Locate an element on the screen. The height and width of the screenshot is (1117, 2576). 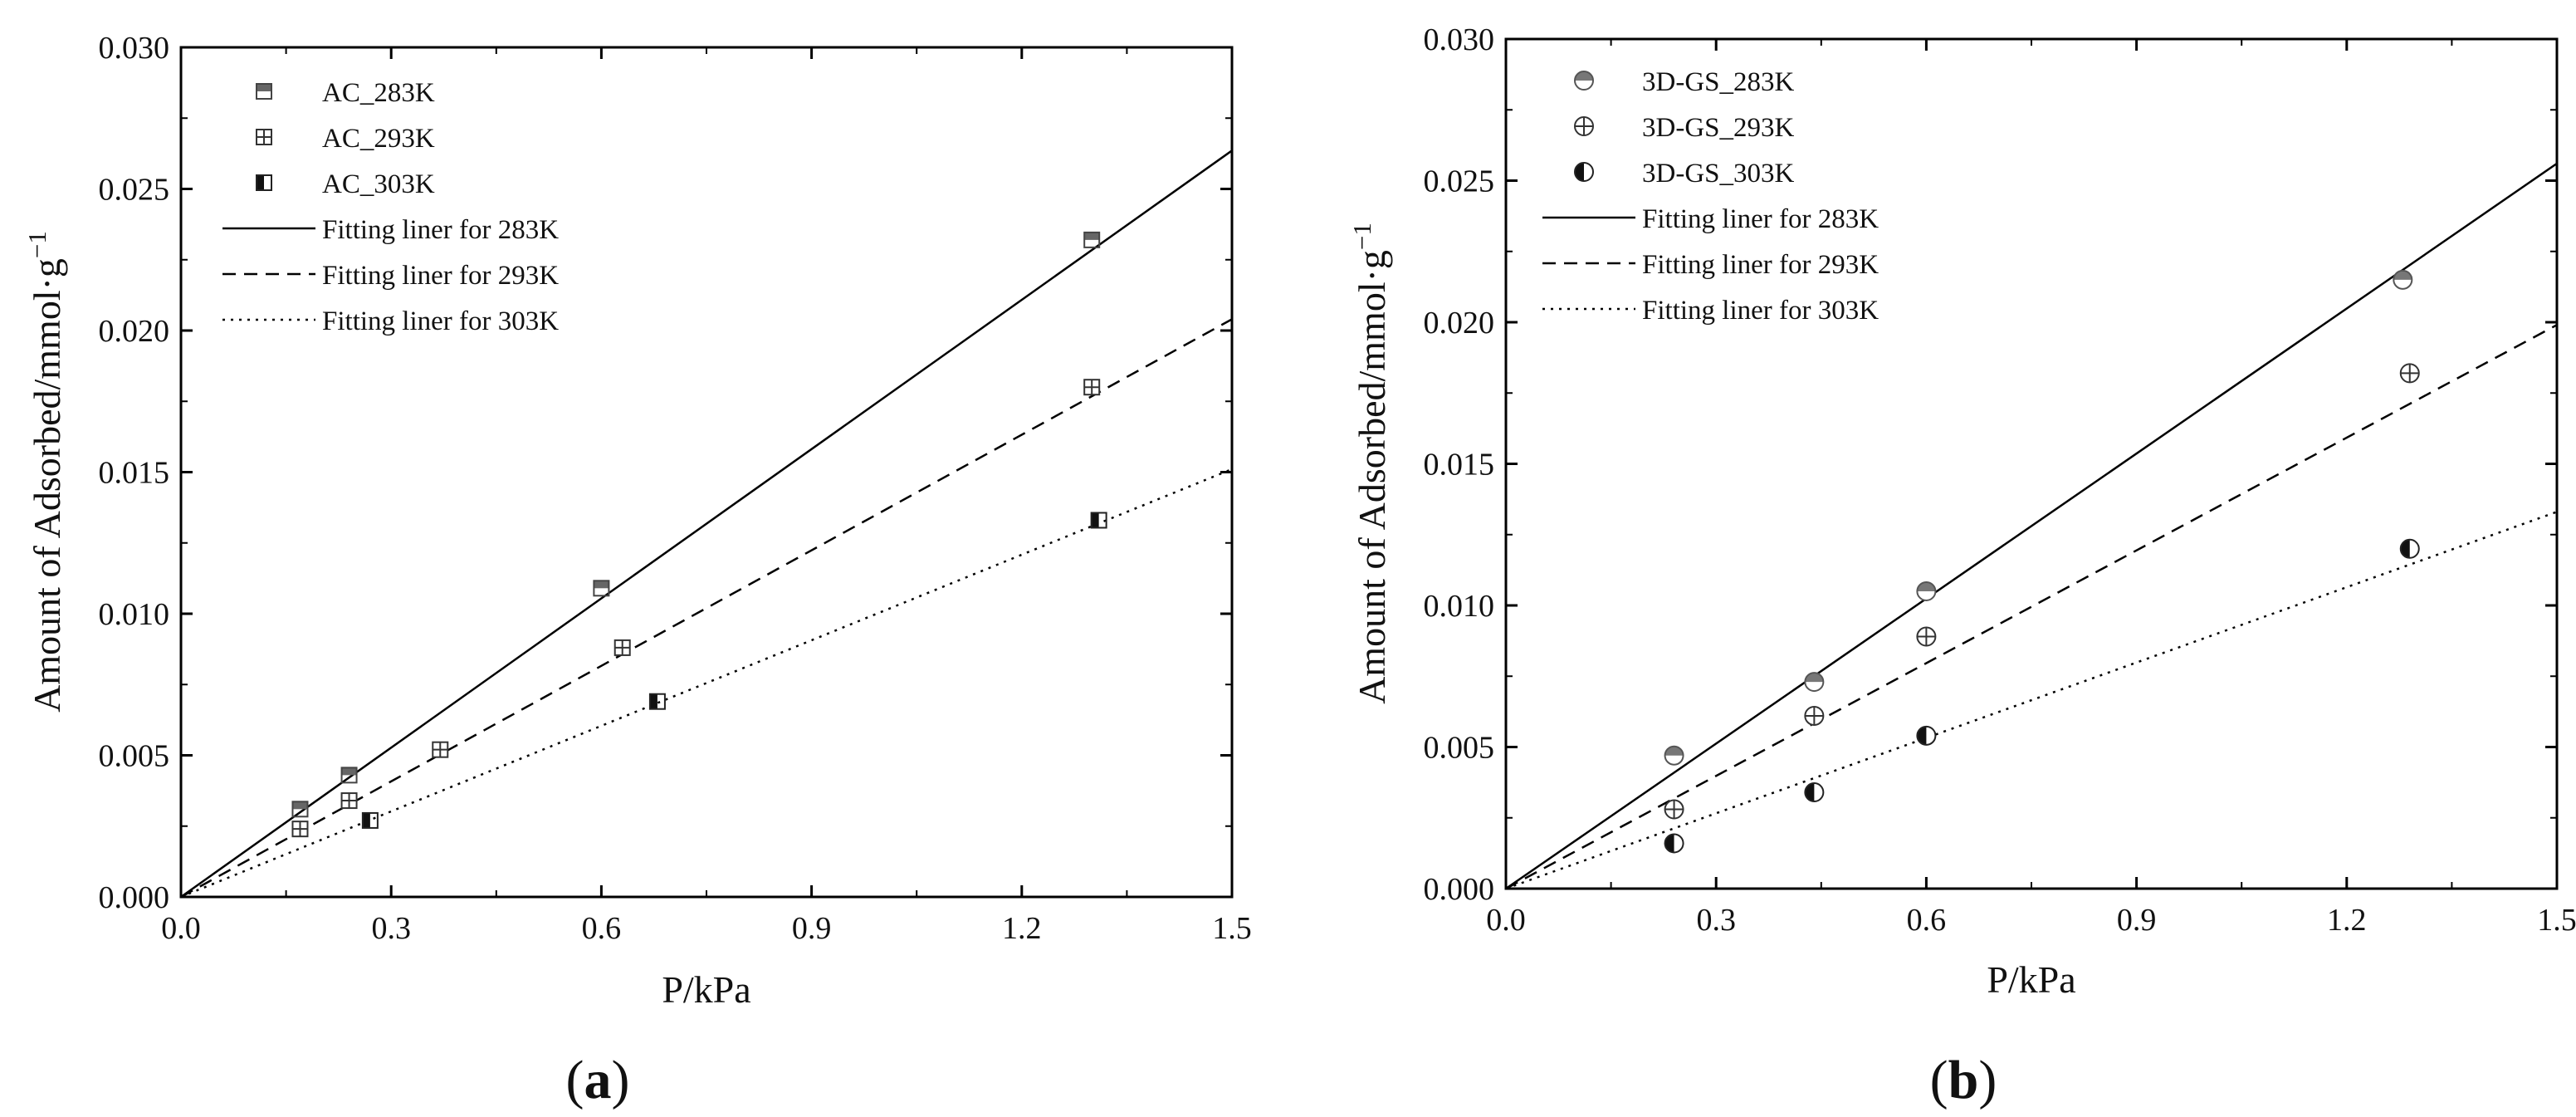
legend-entry-2: AC_303K is located at coordinates (345, 184).